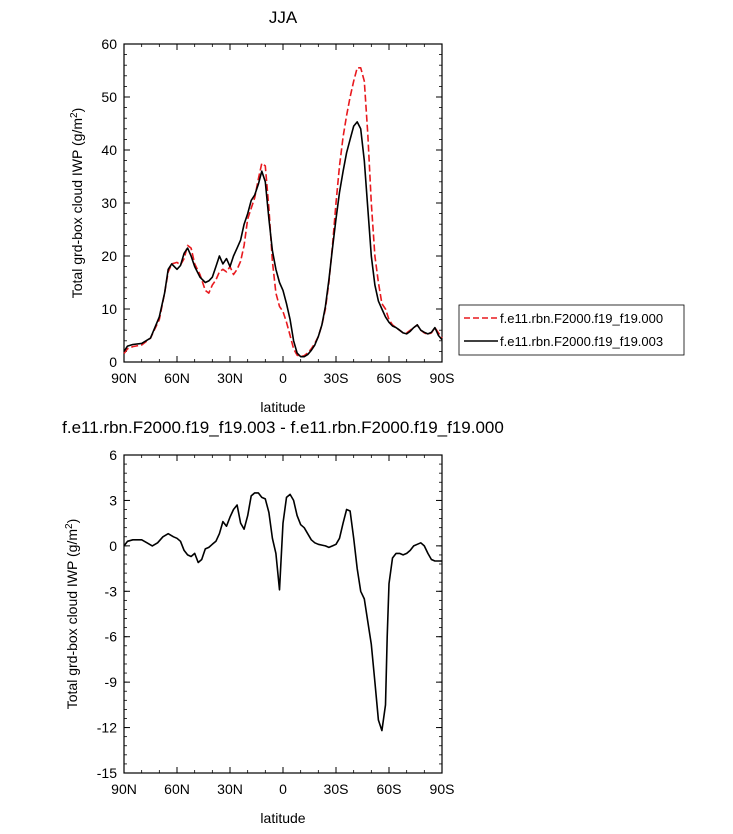  Describe the element at coordinates (74, 115) in the screenshot. I see `top-y-axis-title-sup: 2` at that location.